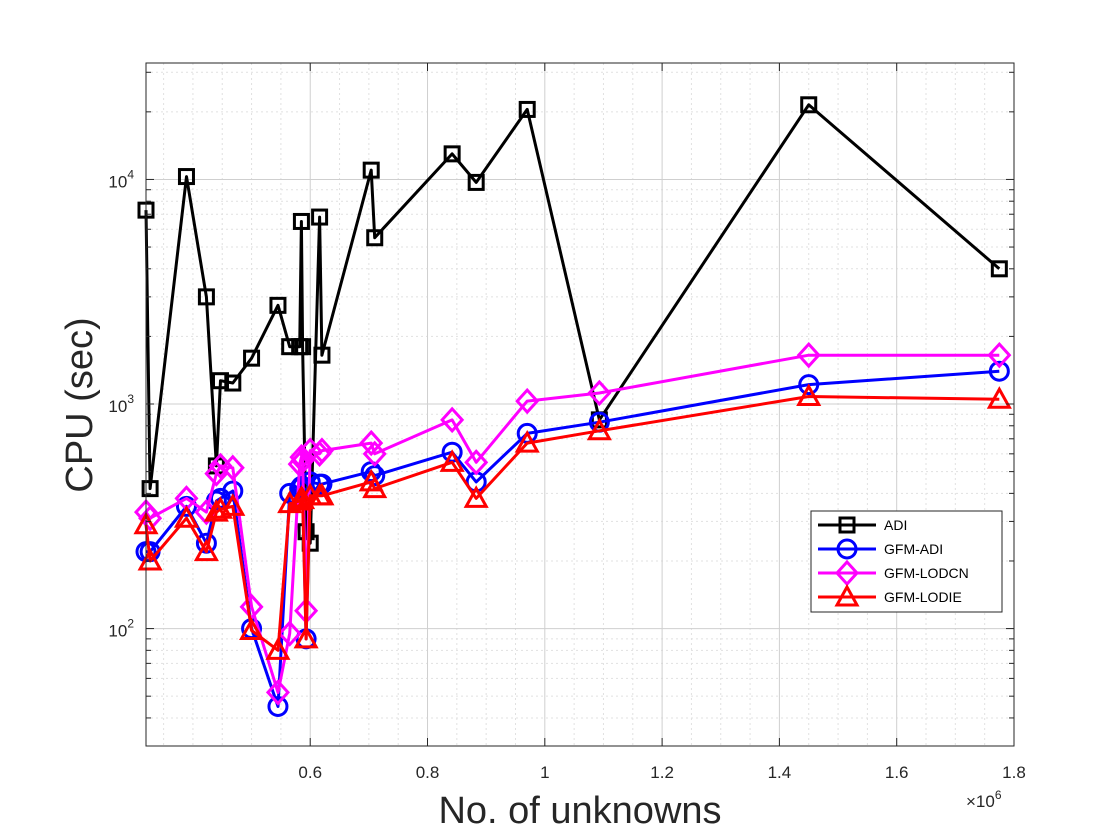 The height and width of the screenshot is (840, 1120). What do you see at coordinates (121, 629) in the screenshot?
I see `y-tick-label: 10²` at bounding box center [121, 629].